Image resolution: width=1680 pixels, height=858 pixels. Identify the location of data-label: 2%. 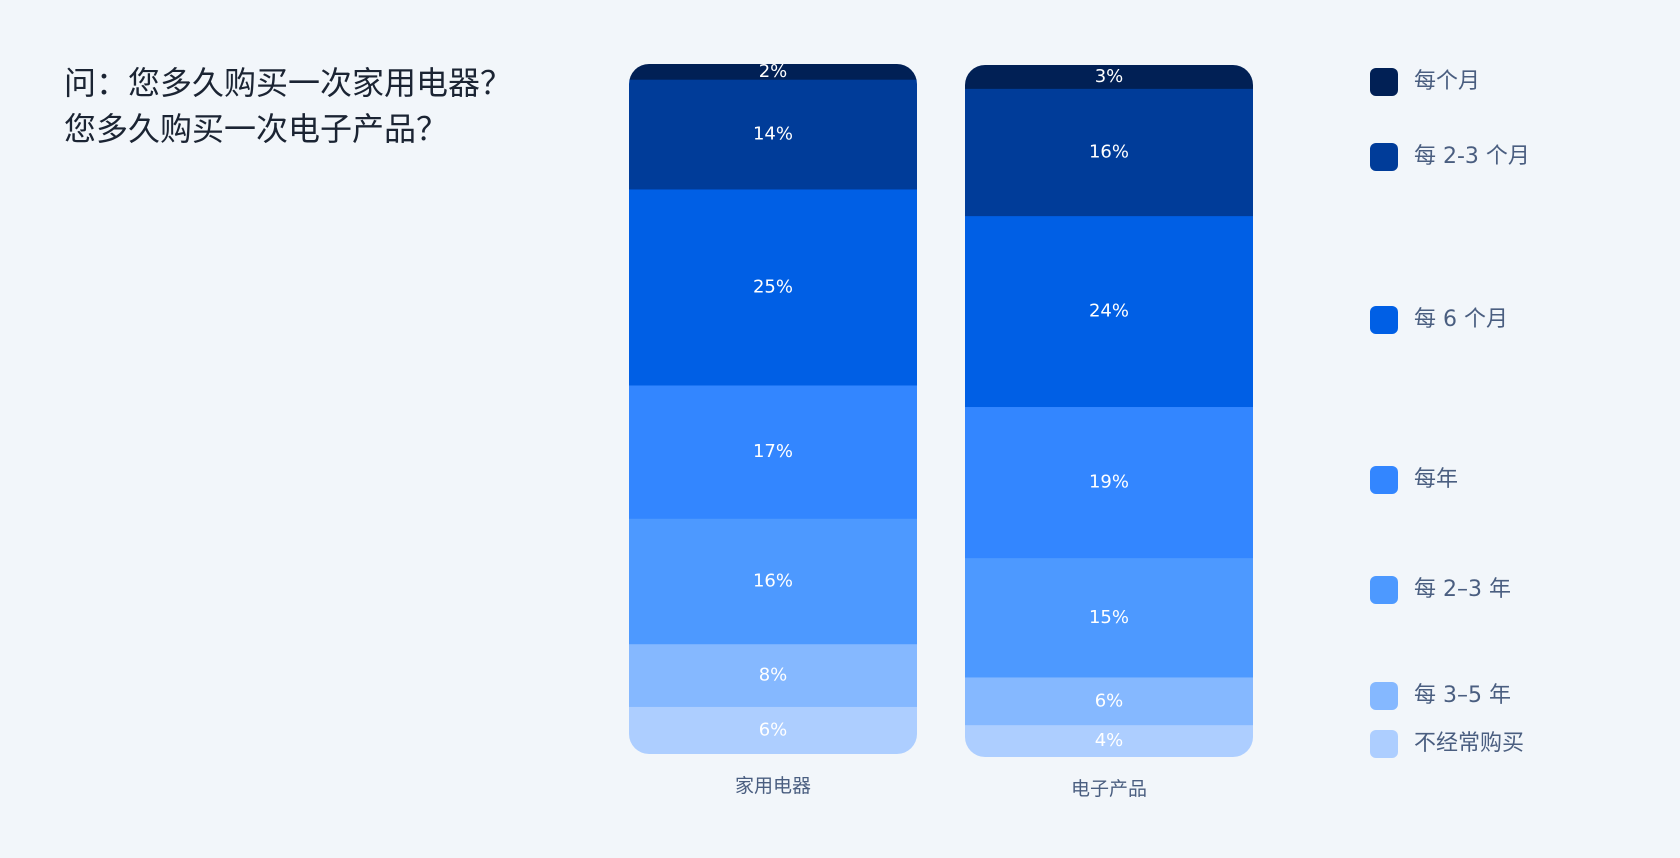
(773, 71).